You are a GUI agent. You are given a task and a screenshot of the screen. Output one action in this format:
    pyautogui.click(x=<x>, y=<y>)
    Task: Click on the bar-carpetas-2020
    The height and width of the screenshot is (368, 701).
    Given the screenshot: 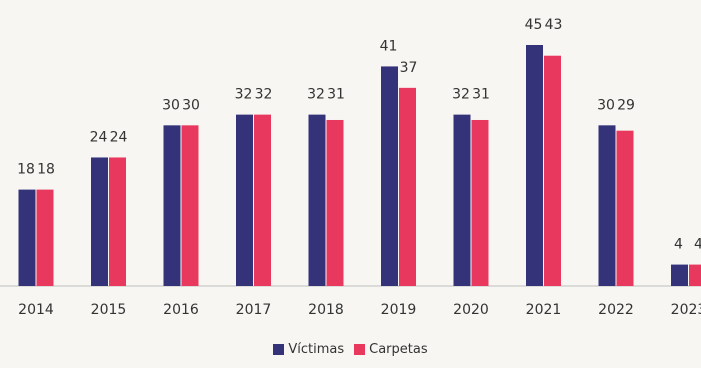 What is the action you would take?
    pyautogui.click(x=480, y=203)
    